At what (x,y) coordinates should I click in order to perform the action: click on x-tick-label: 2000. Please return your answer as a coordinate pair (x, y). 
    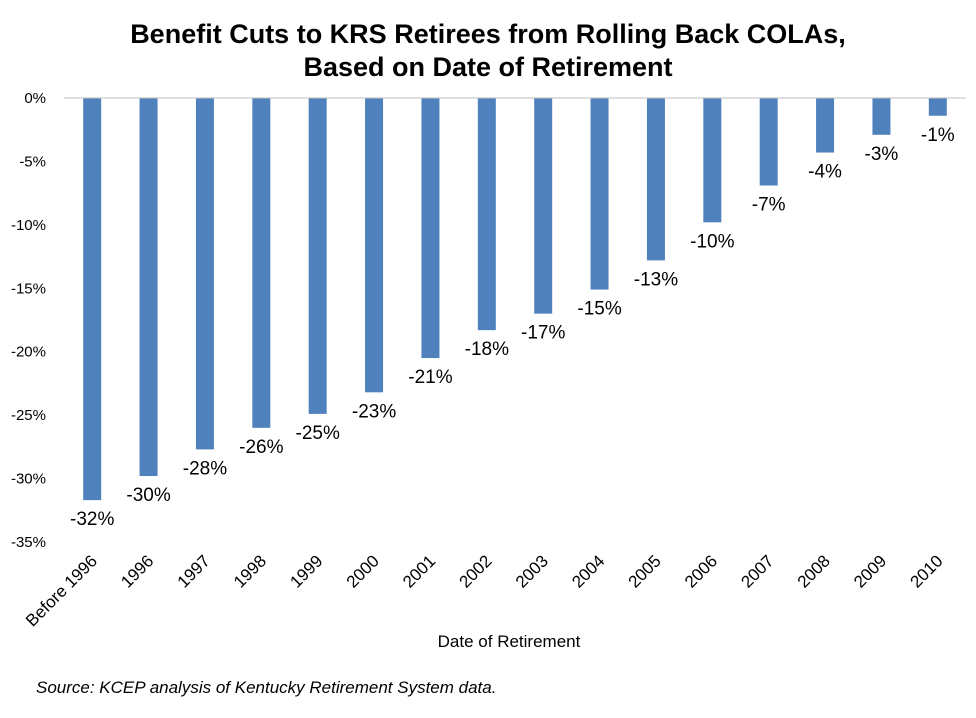
    Looking at the image, I should click on (363, 571).